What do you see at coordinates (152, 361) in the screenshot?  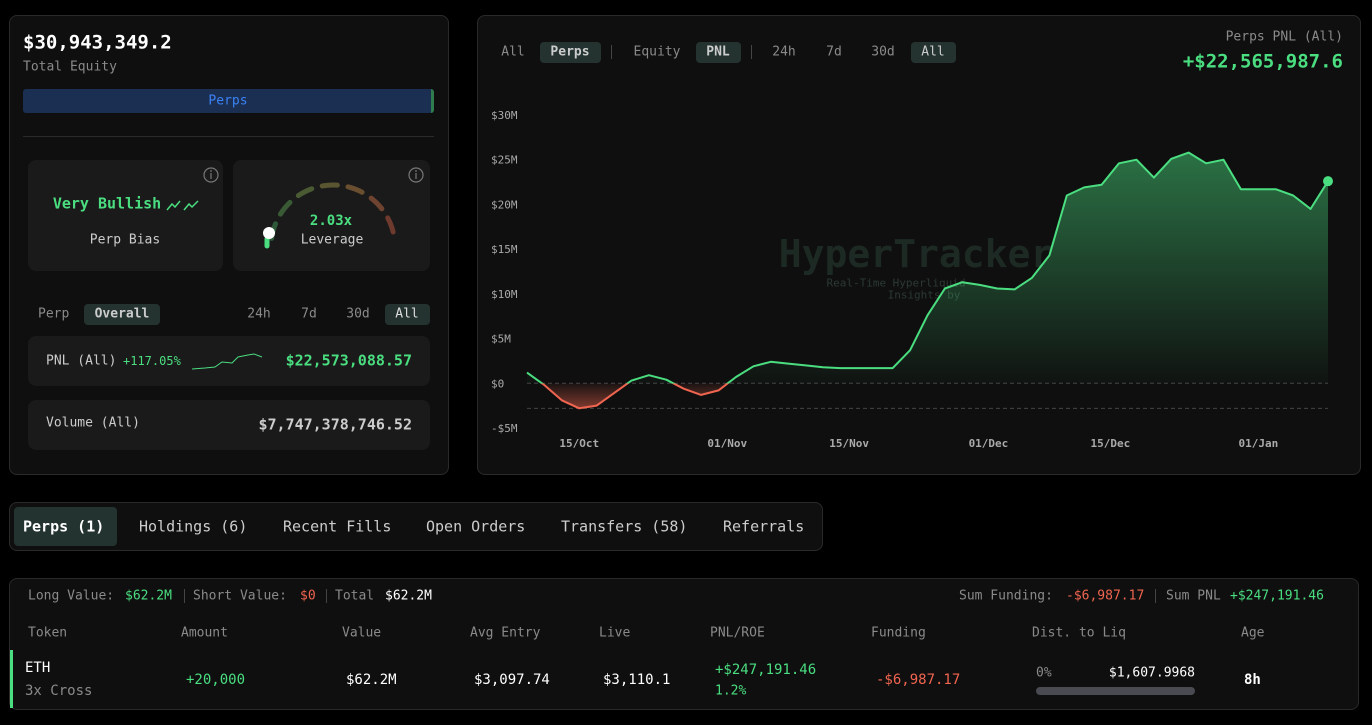 I see `pnl-percent: +117.05%` at bounding box center [152, 361].